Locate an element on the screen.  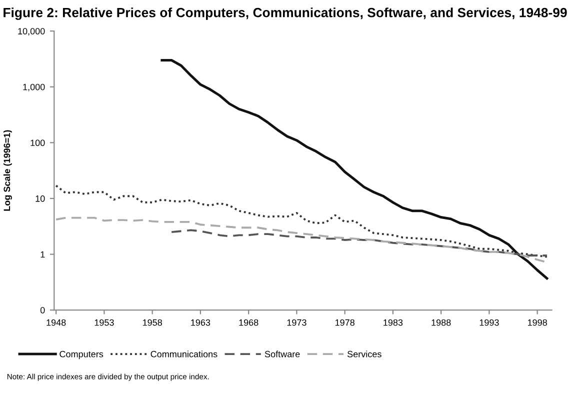
legend-label: Services is located at coordinates (364, 354).